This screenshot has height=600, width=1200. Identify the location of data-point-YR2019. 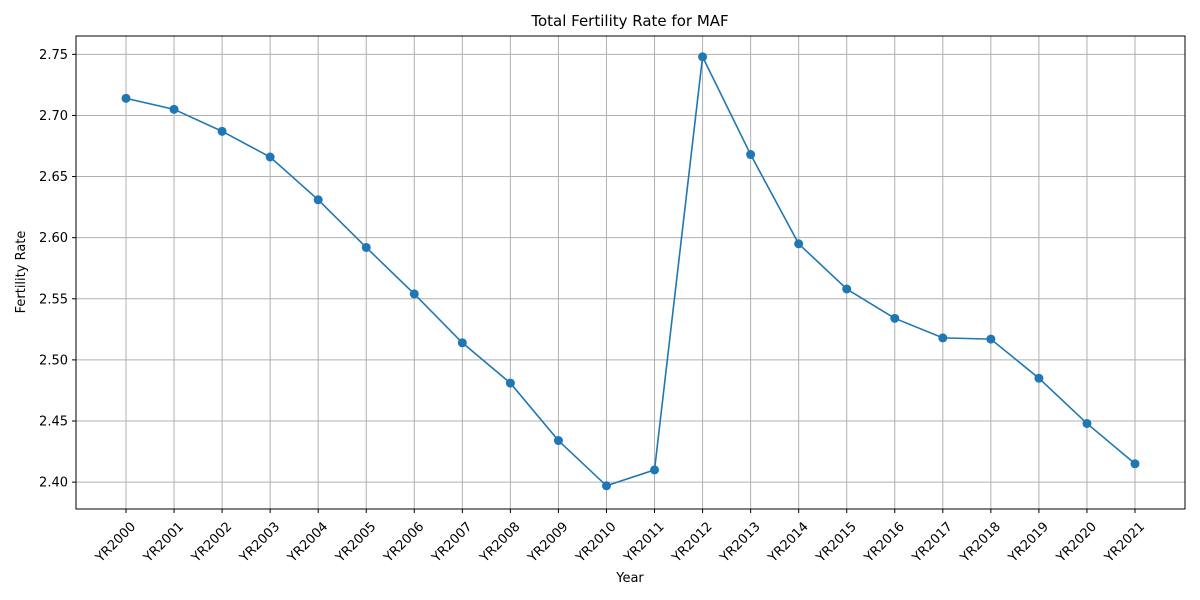
(1039, 378).